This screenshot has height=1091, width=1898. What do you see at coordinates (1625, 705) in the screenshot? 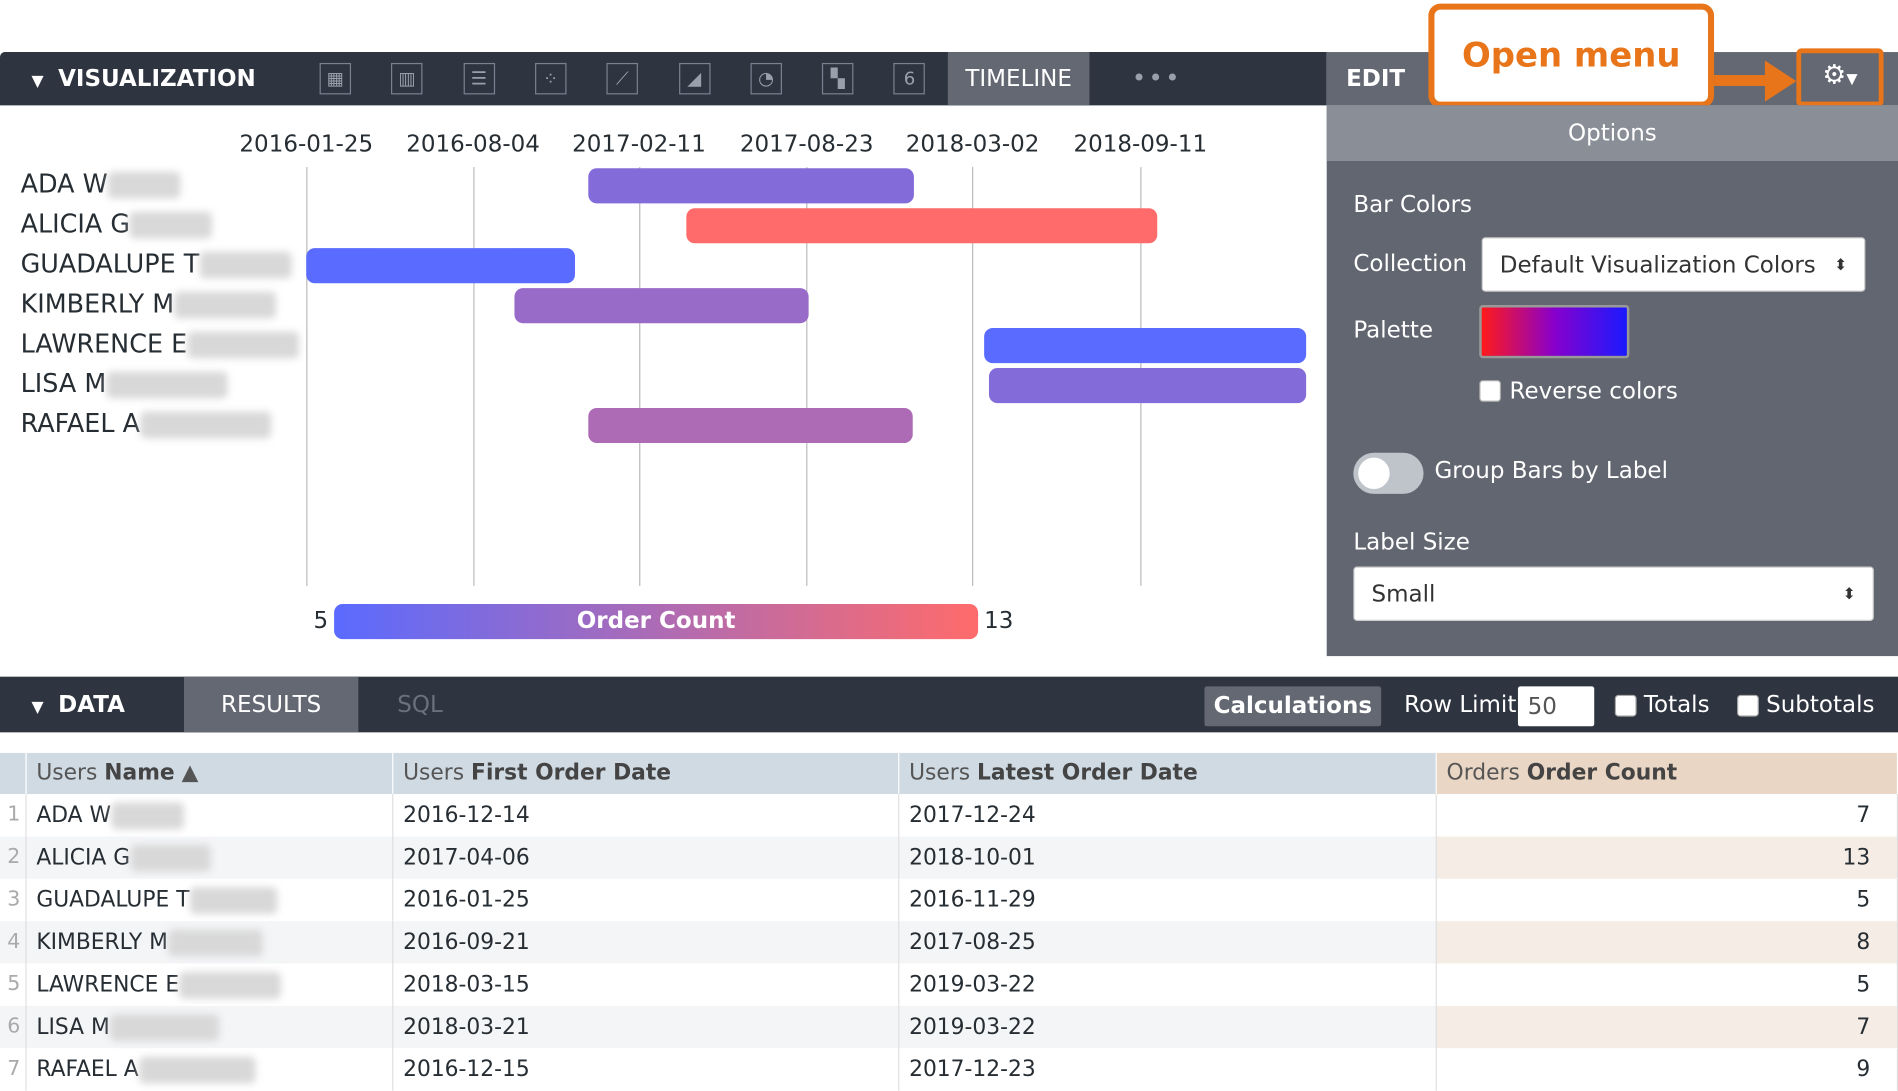
I see `totals-checkbox` at bounding box center [1625, 705].